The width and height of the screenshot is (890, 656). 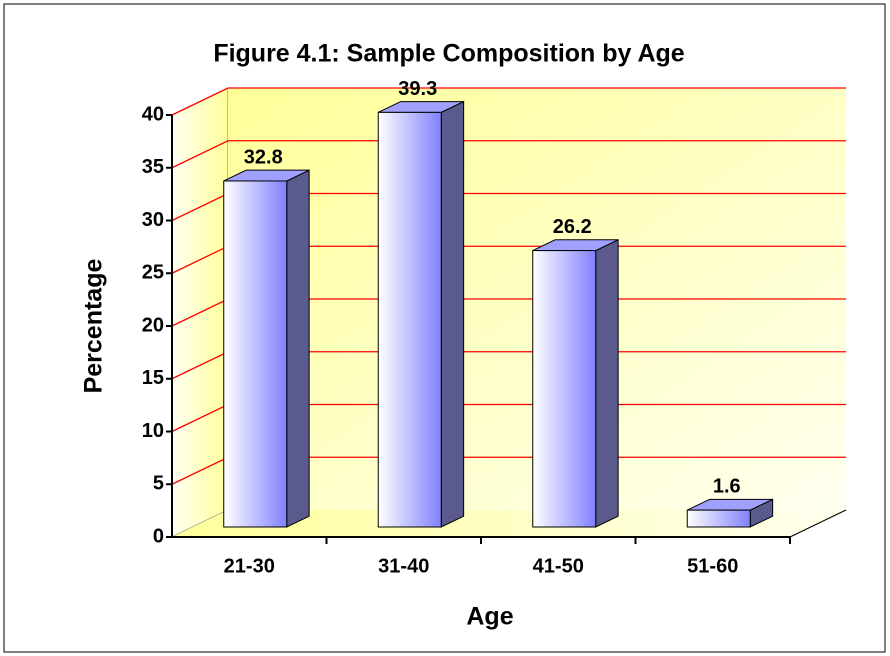 What do you see at coordinates (153, 220) in the screenshot?
I see `y-tick-label: 30` at bounding box center [153, 220].